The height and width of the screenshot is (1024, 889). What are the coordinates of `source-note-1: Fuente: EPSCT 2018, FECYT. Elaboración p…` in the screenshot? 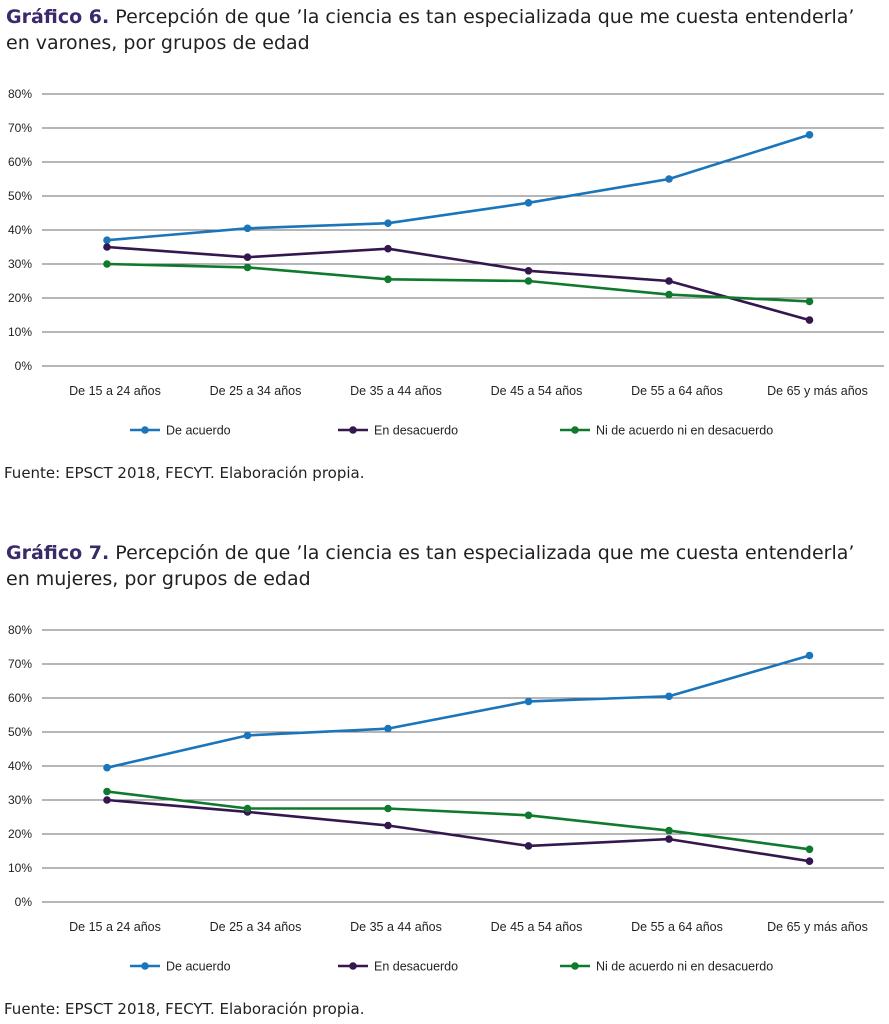 It's located at (184, 473).